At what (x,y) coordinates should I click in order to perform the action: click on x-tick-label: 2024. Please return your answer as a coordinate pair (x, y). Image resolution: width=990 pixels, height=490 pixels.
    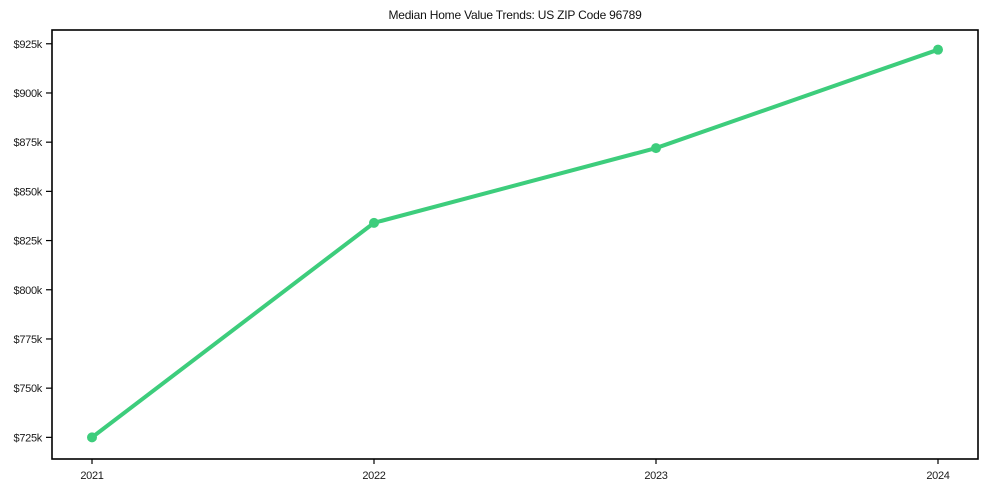
    Looking at the image, I should click on (937, 476).